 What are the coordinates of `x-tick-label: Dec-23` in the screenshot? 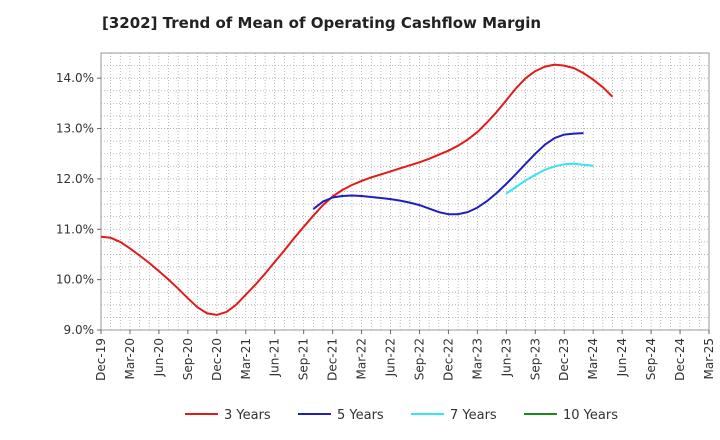 It's located at (564, 359).